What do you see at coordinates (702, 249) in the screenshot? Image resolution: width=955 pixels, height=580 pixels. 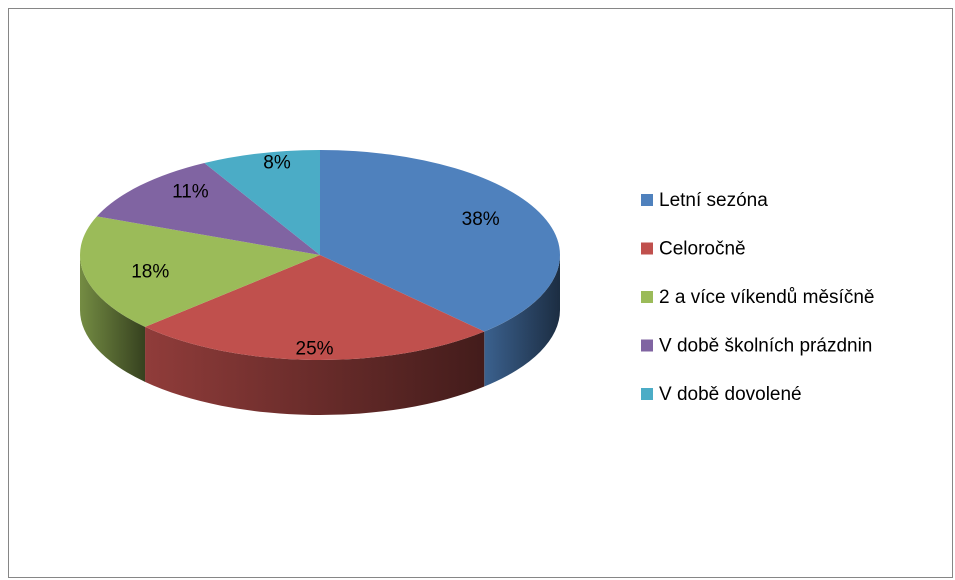 I see `legend-label: Celoročně` at bounding box center [702, 249].